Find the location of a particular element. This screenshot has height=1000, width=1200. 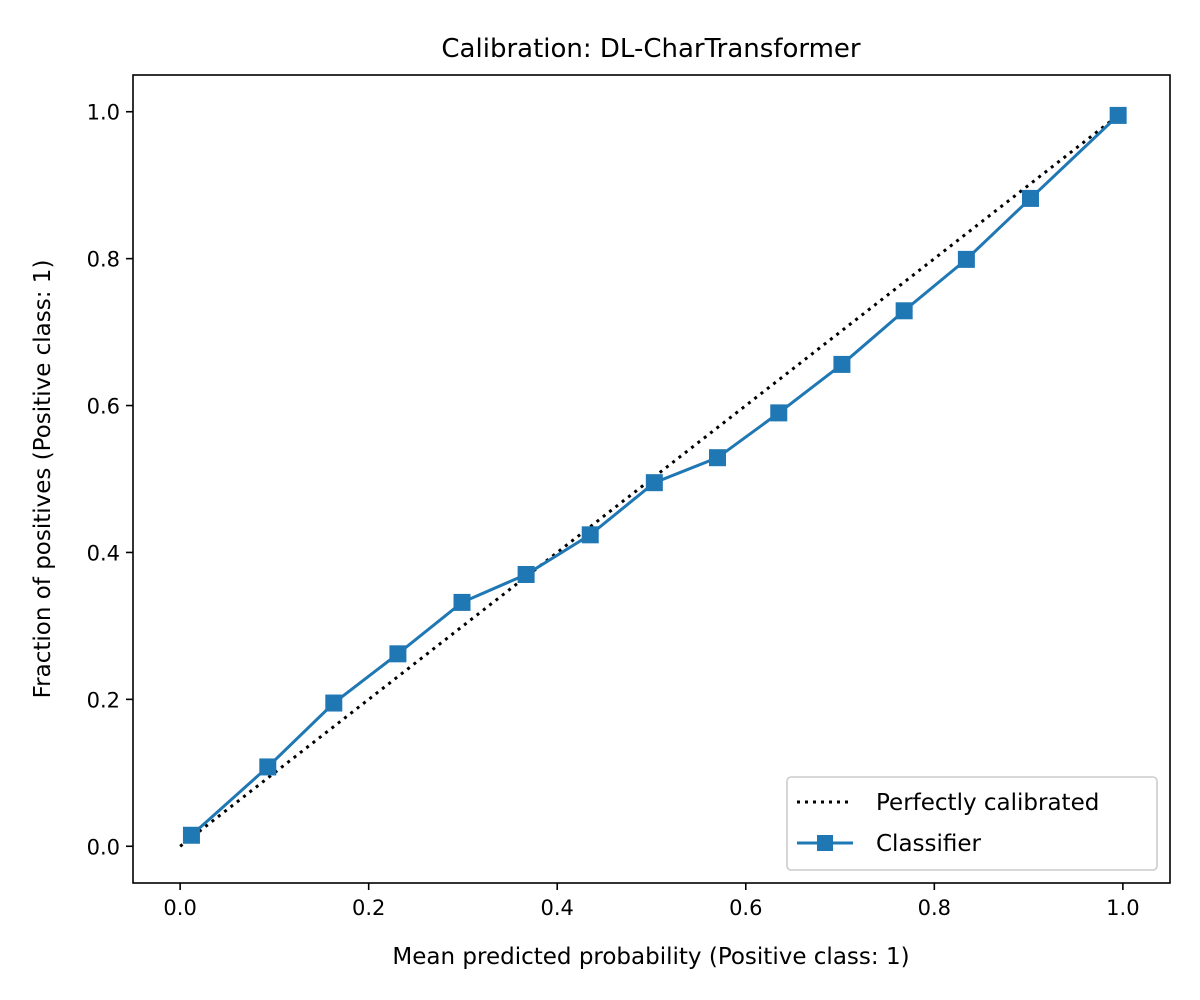

legend-box is located at coordinates (972, 823).